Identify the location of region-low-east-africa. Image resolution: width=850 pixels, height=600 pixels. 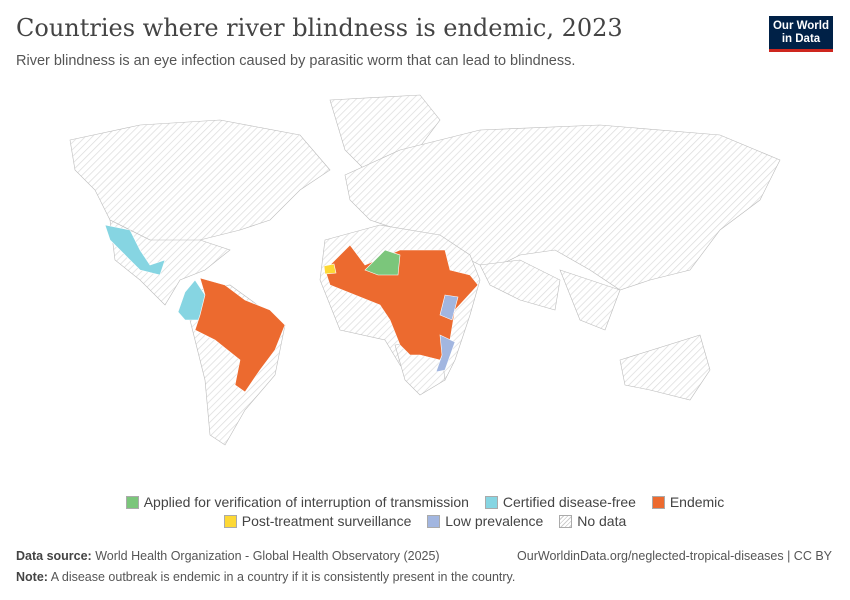
(449, 307).